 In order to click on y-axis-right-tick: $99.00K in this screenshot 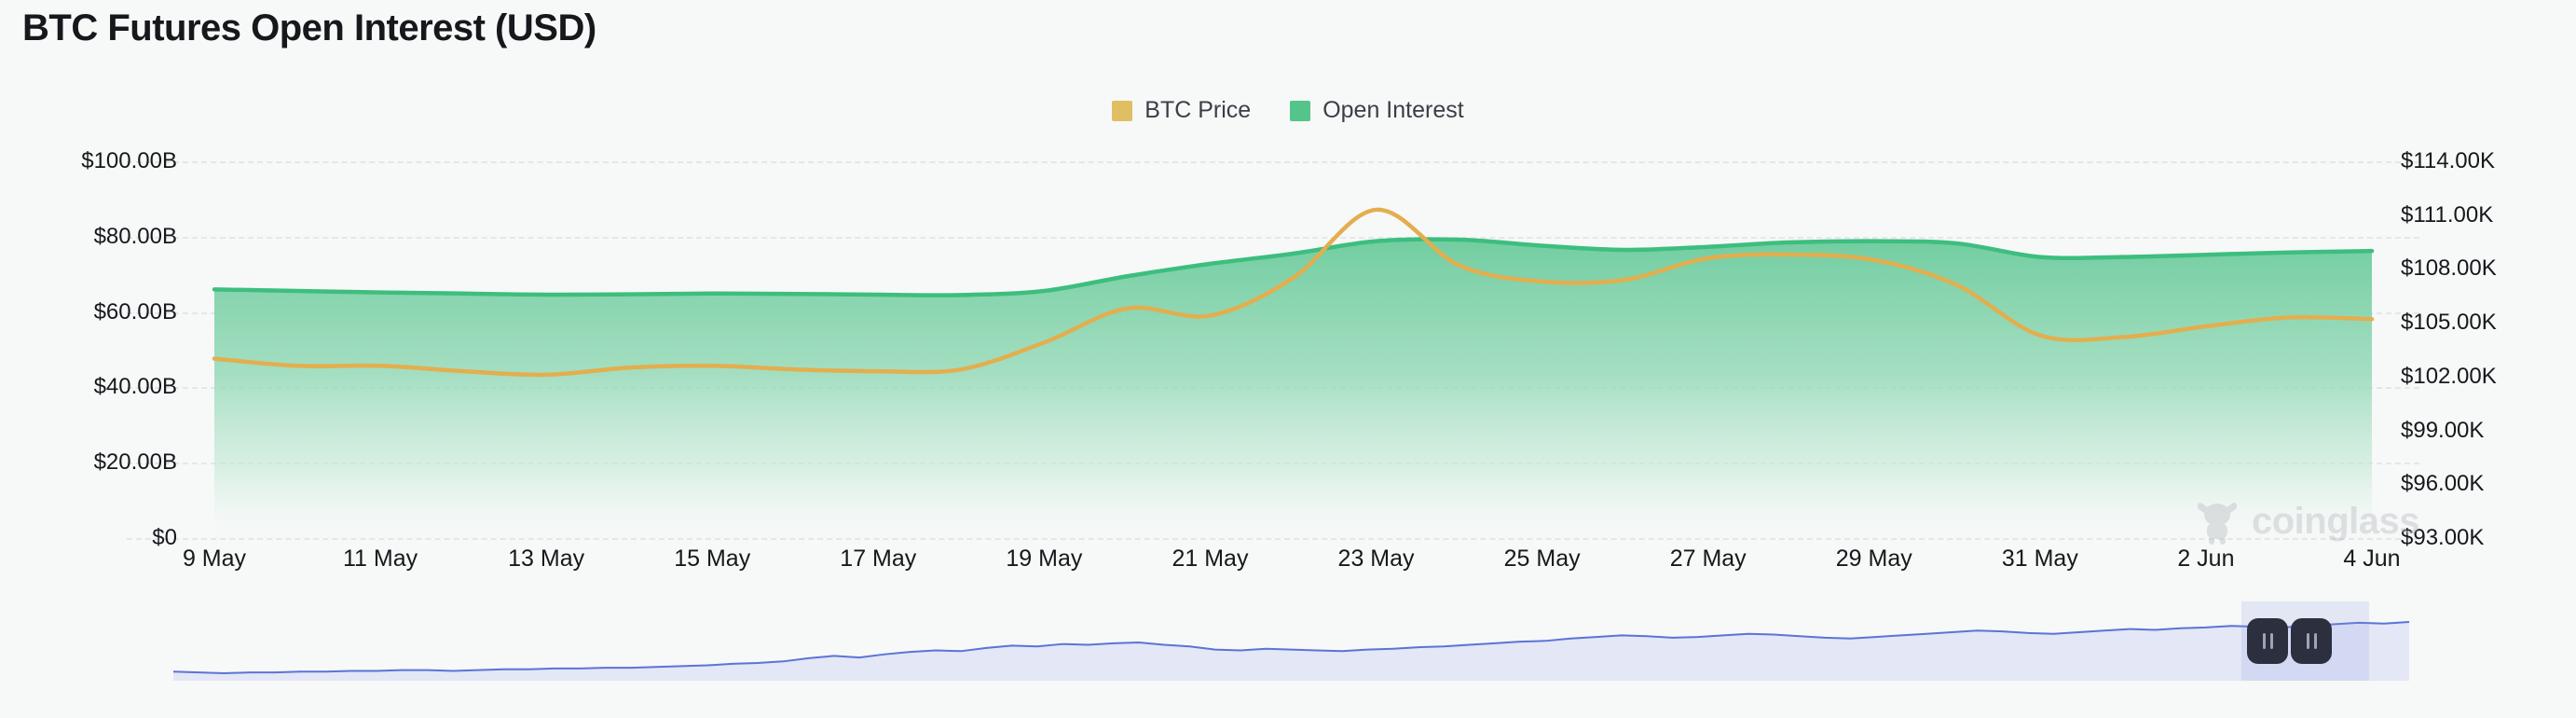, I will do `click(2443, 430)`.